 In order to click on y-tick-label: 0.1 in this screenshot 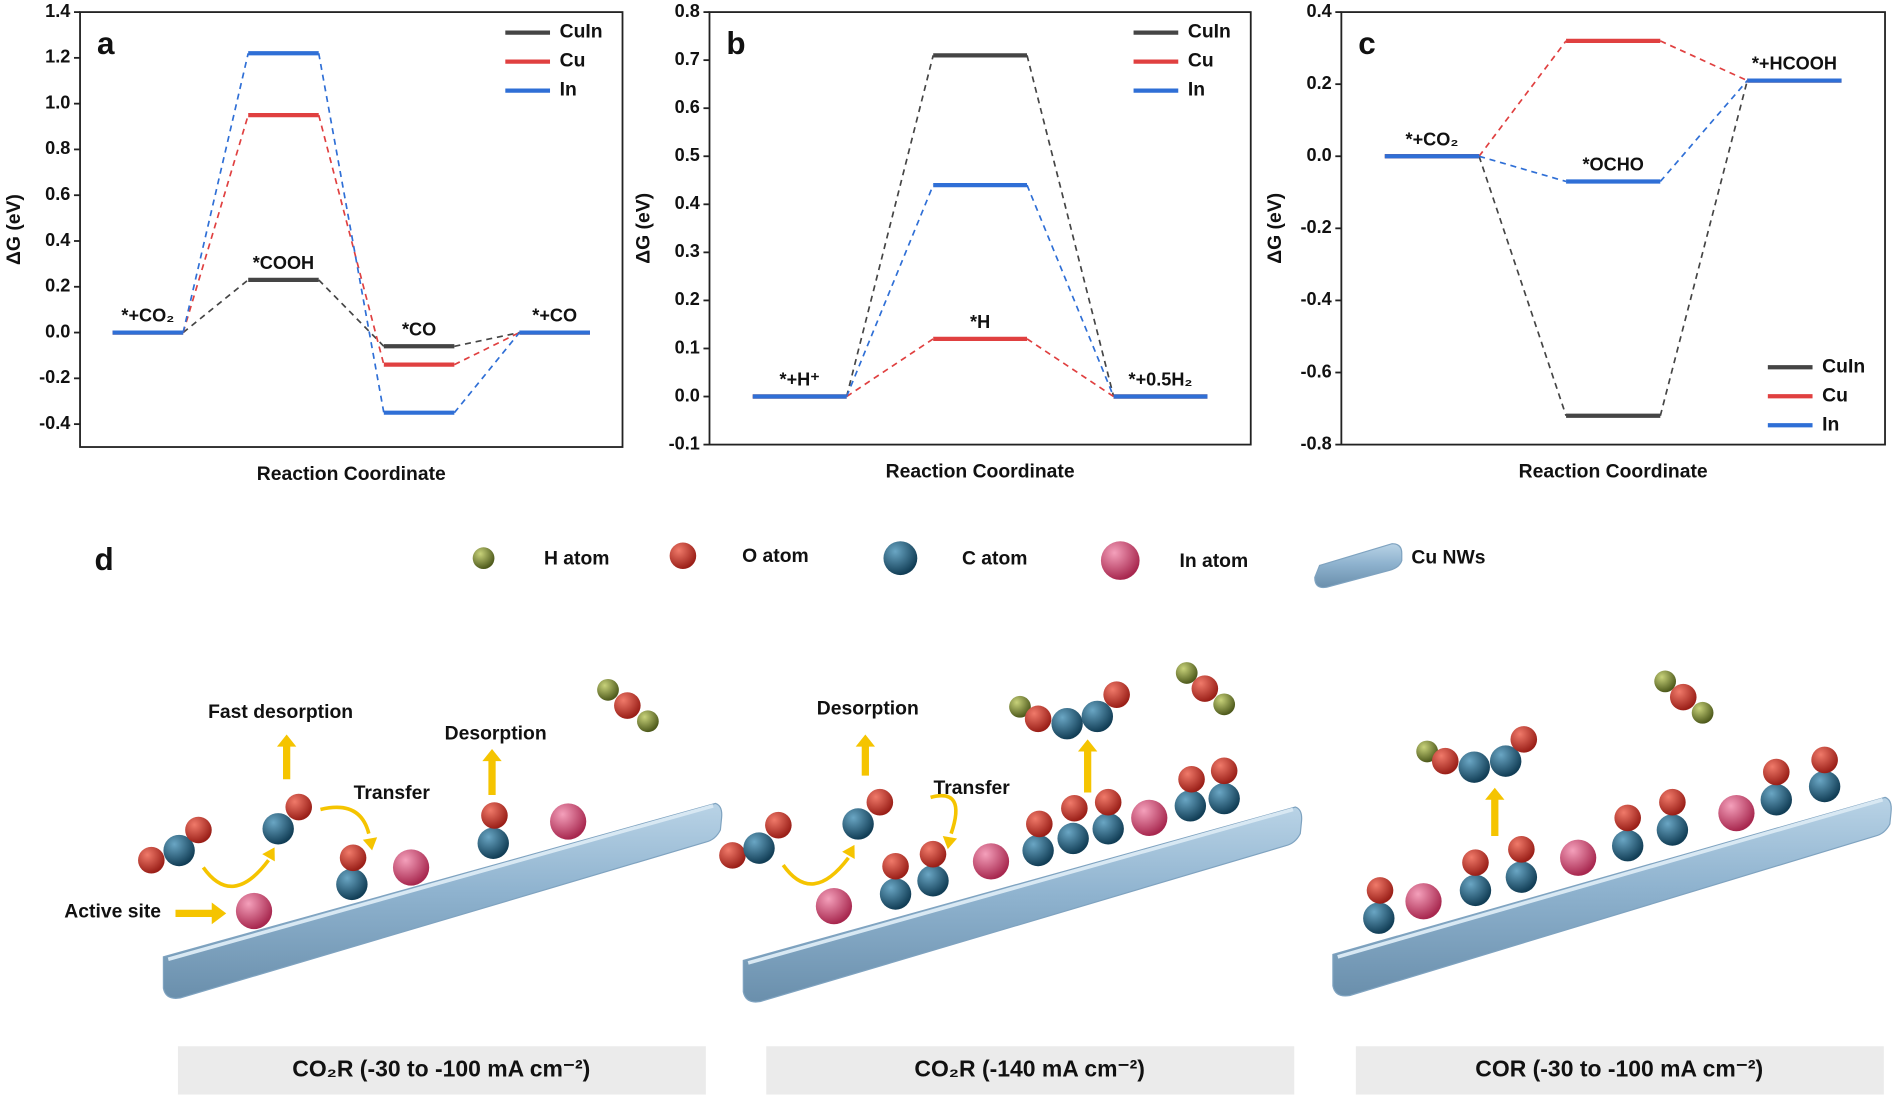, I will do `click(687, 347)`.